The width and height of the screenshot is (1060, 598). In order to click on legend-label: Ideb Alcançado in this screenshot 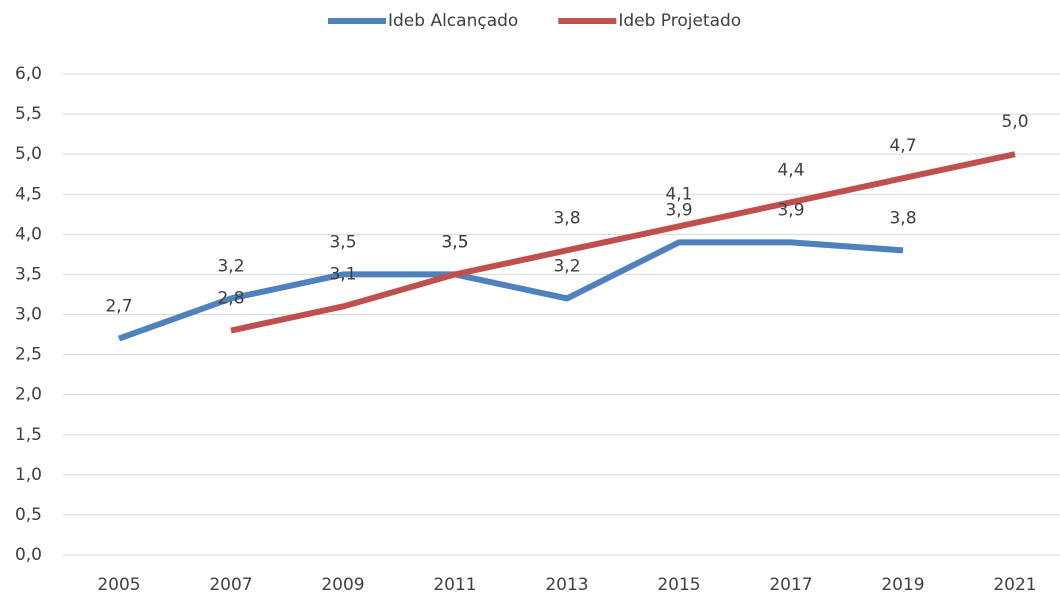, I will do `click(453, 21)`.